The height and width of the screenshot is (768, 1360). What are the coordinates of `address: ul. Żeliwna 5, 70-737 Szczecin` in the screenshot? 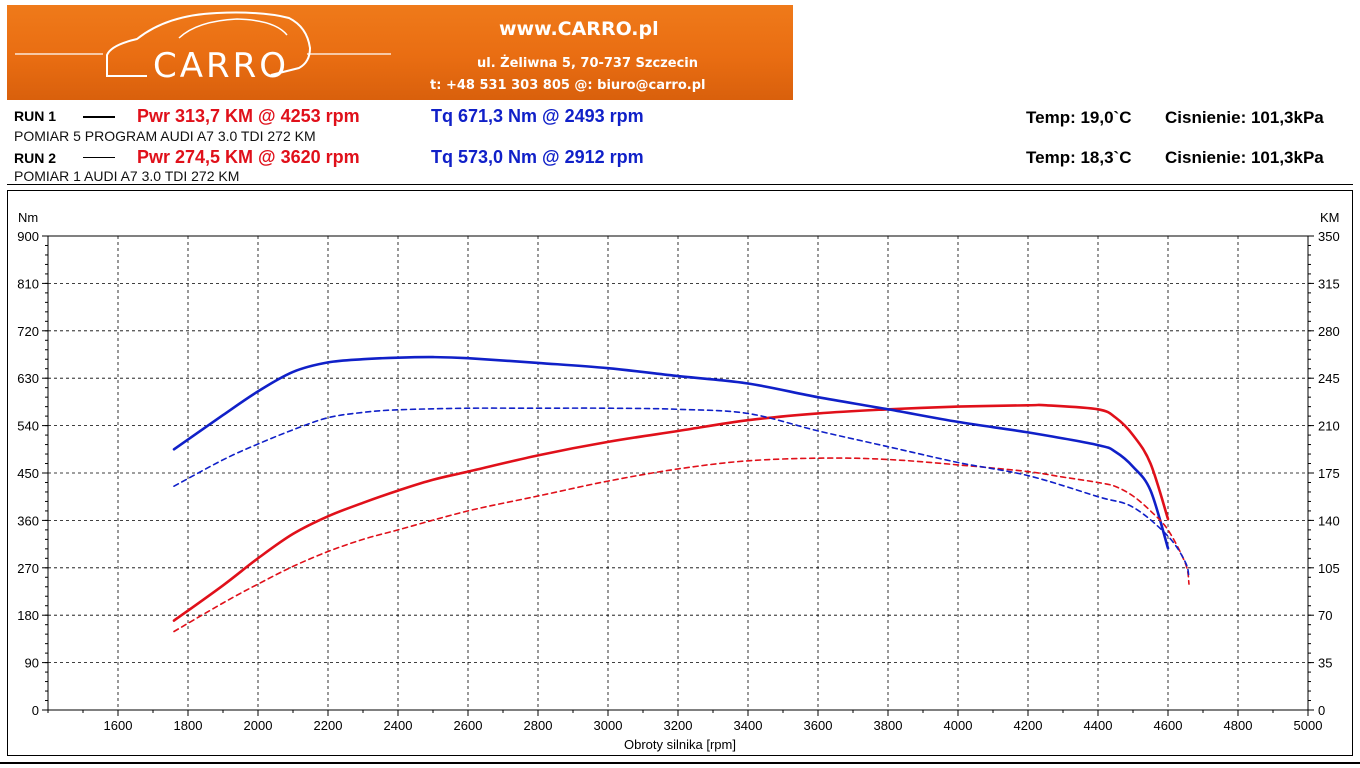 It's located at (587, 63).